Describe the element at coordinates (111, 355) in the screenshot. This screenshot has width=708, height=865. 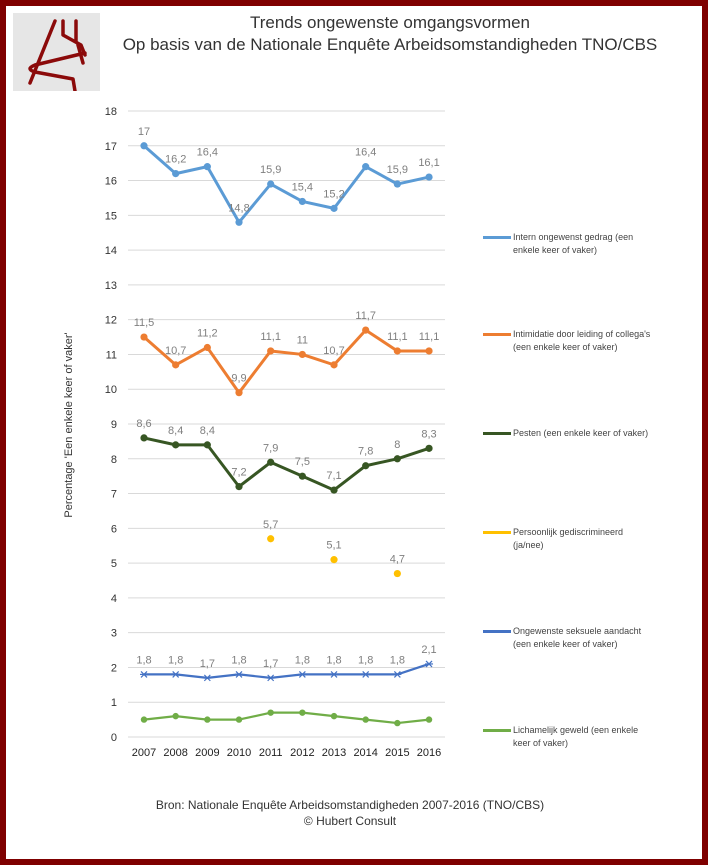
I see `y-tick-label: 11` at that location.